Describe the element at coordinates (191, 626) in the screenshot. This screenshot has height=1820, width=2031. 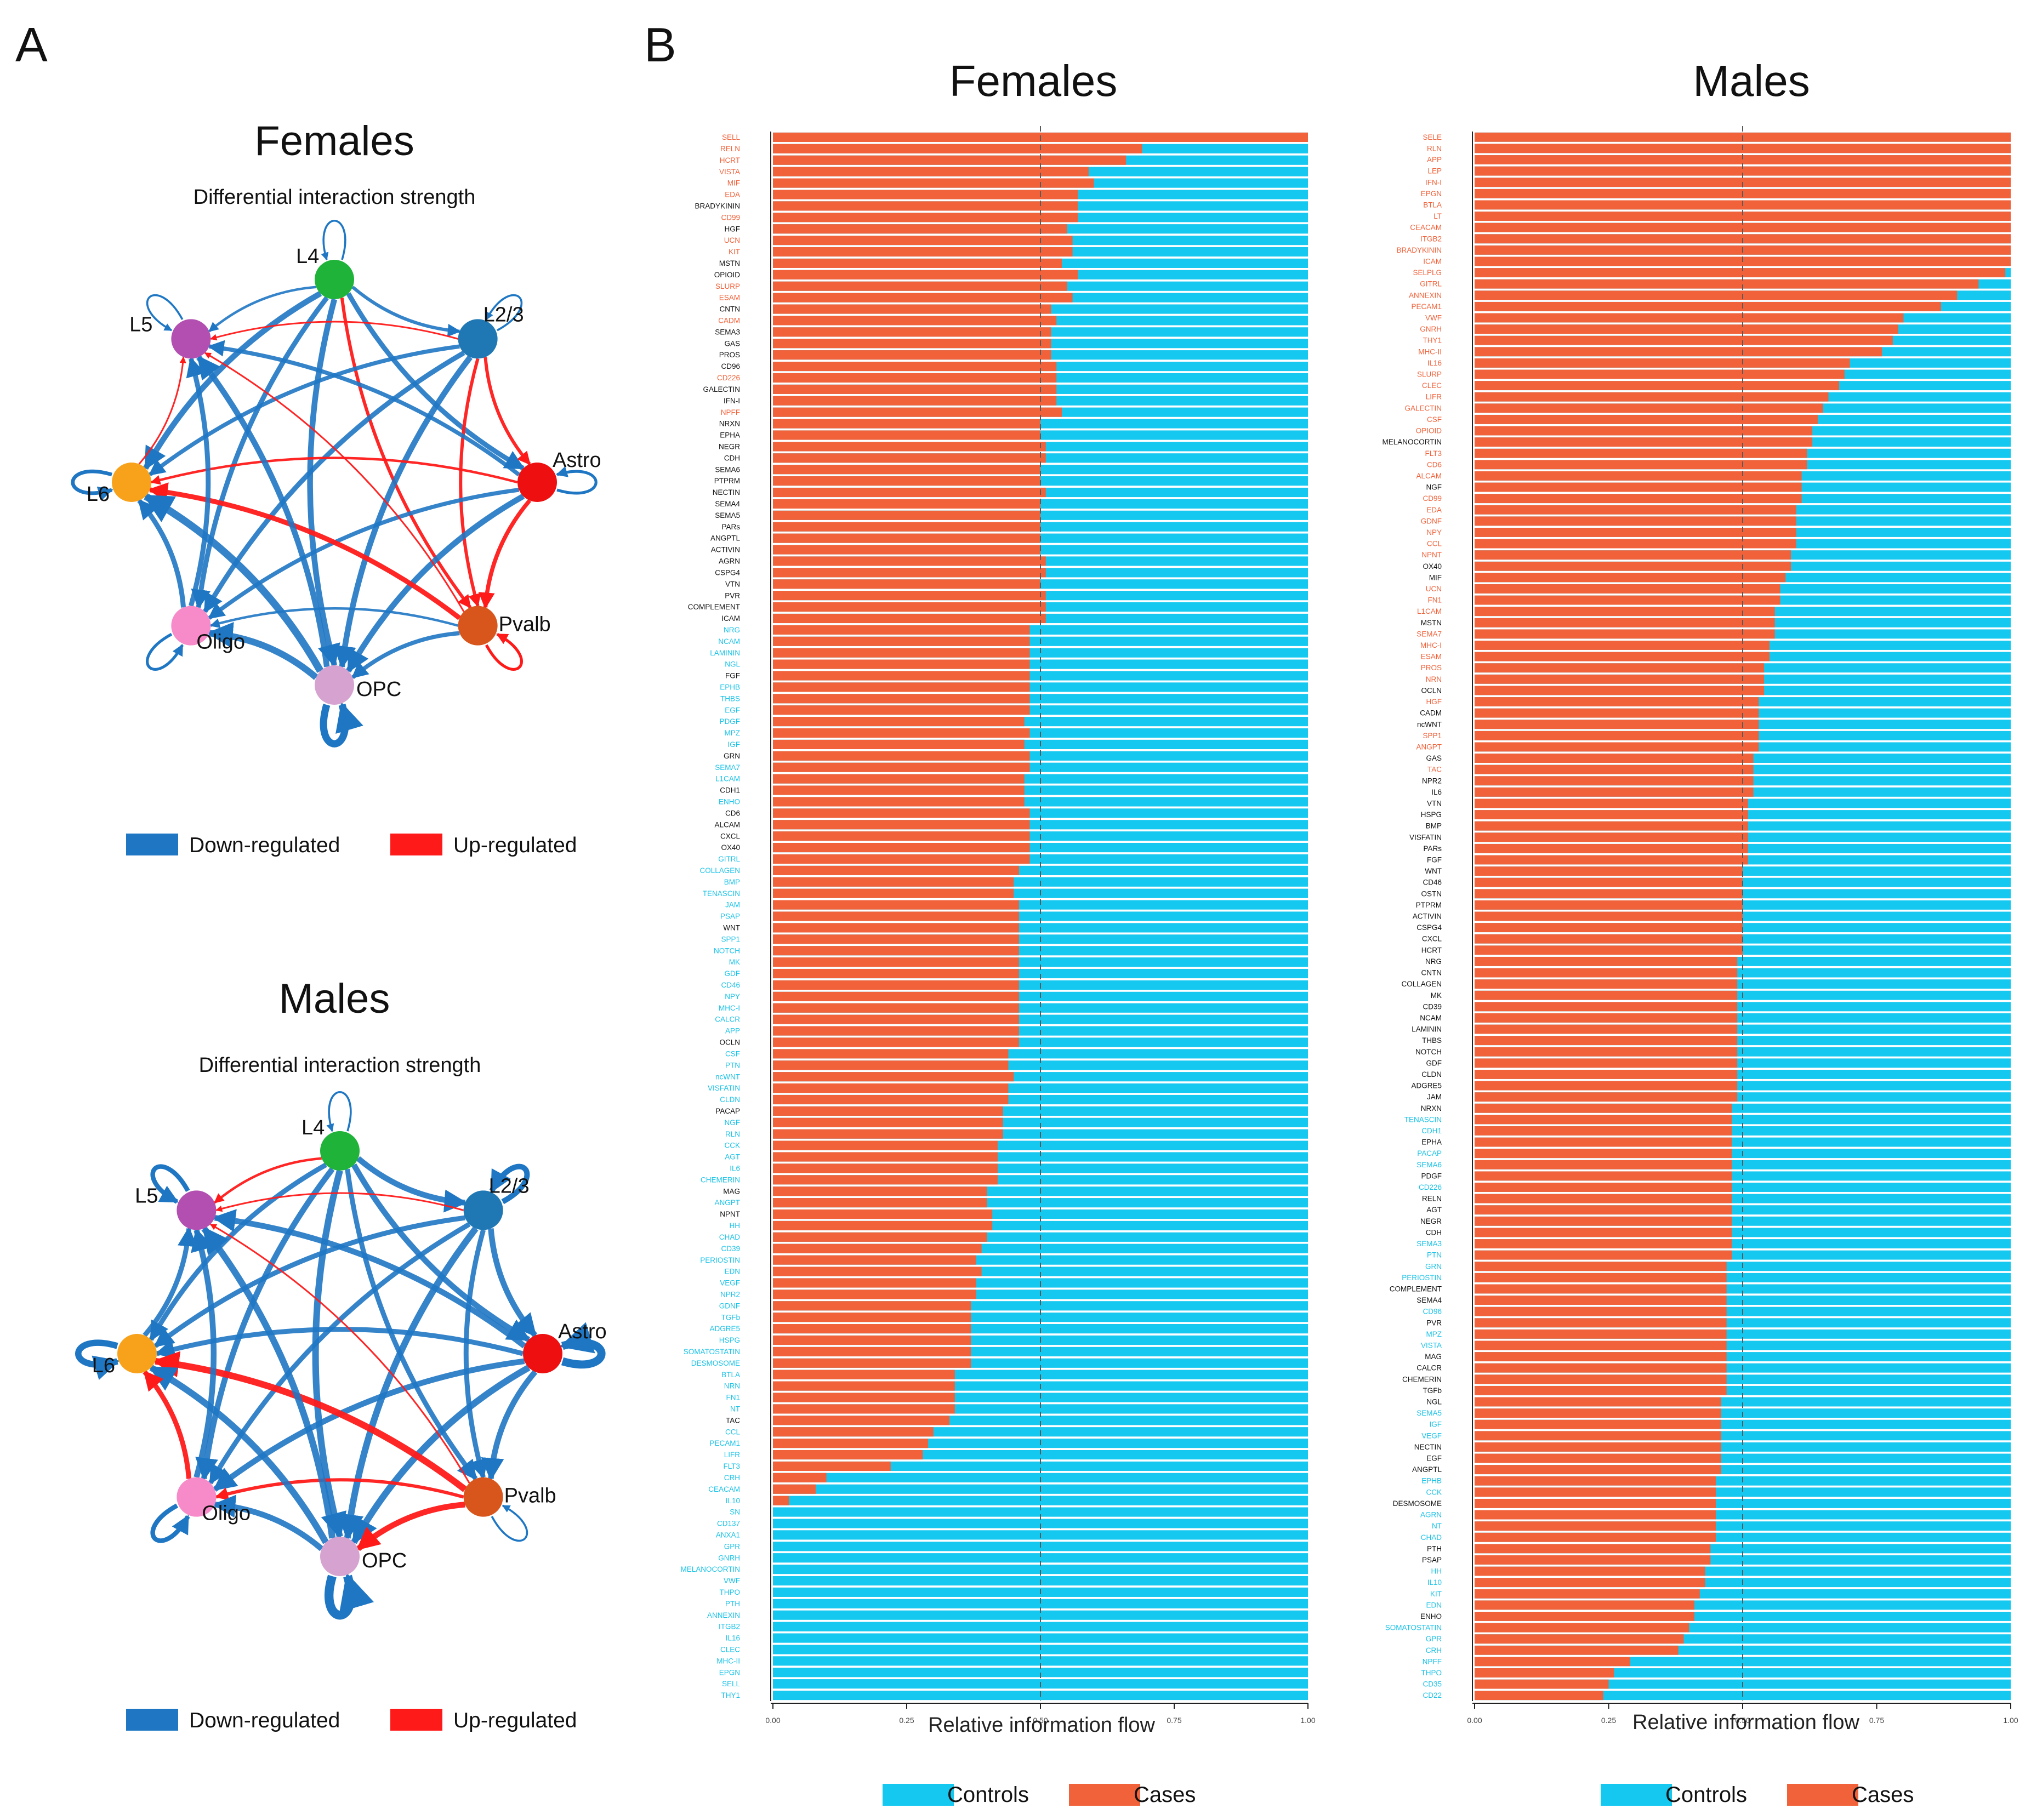
I see `node-oligo` at that location.